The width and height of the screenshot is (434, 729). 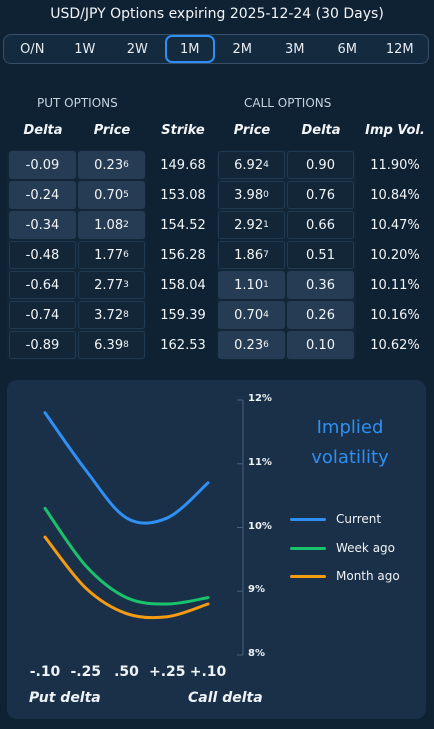 I want to click on call-delta-cell: 0.90, so click(x=320, y=165).